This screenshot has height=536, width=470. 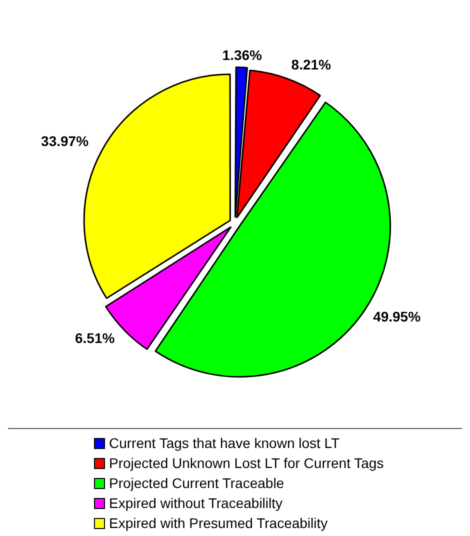 What do you see at coordinates (246, 463) in the screenshot?
I see `legend-label: Projected Unknown Lost LT for Current Tags` at bounding box center [246, 463].